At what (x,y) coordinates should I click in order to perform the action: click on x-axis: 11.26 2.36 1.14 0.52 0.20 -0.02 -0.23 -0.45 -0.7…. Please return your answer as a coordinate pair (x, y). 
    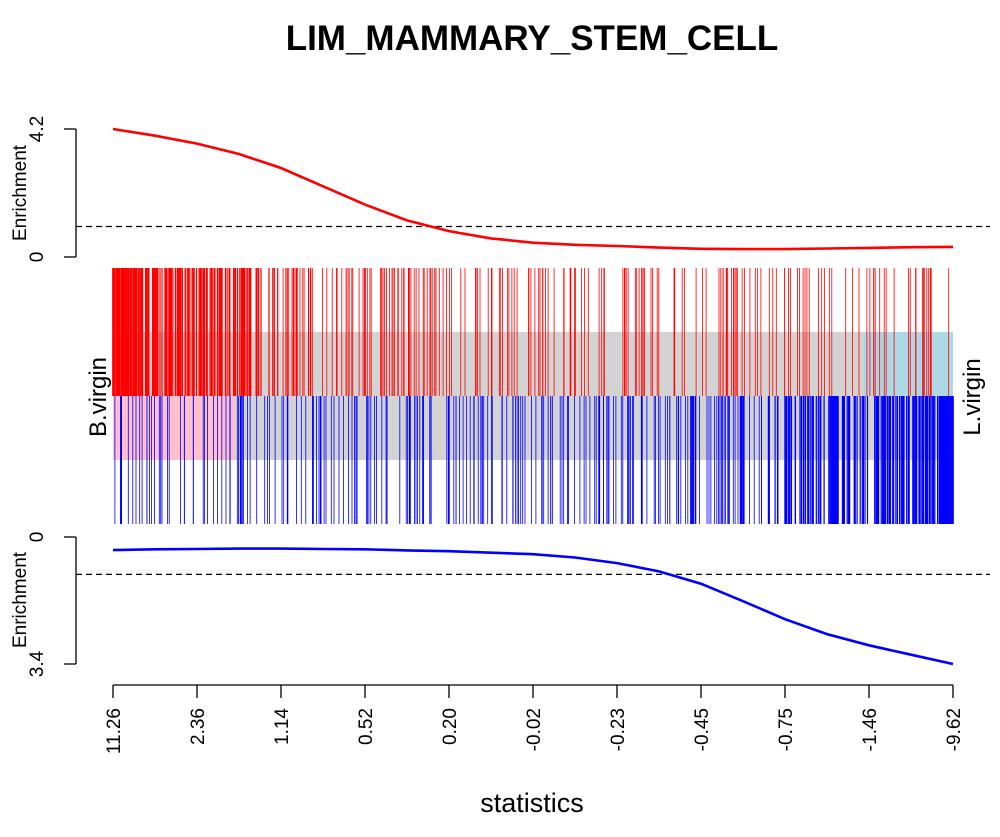
    Looking at the image, I should click on (534, 719).